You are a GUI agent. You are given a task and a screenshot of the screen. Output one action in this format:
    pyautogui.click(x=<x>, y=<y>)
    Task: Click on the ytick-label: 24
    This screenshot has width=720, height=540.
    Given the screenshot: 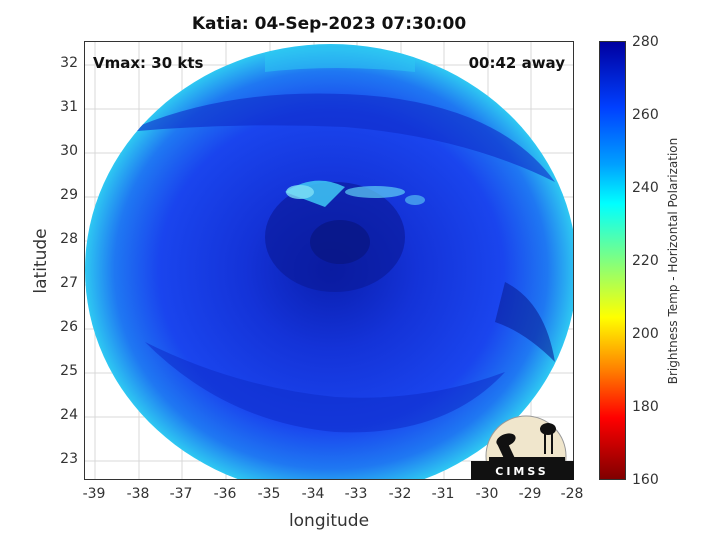 What is the action you would take?
    pyautogui.click(x=69, y=415)
    